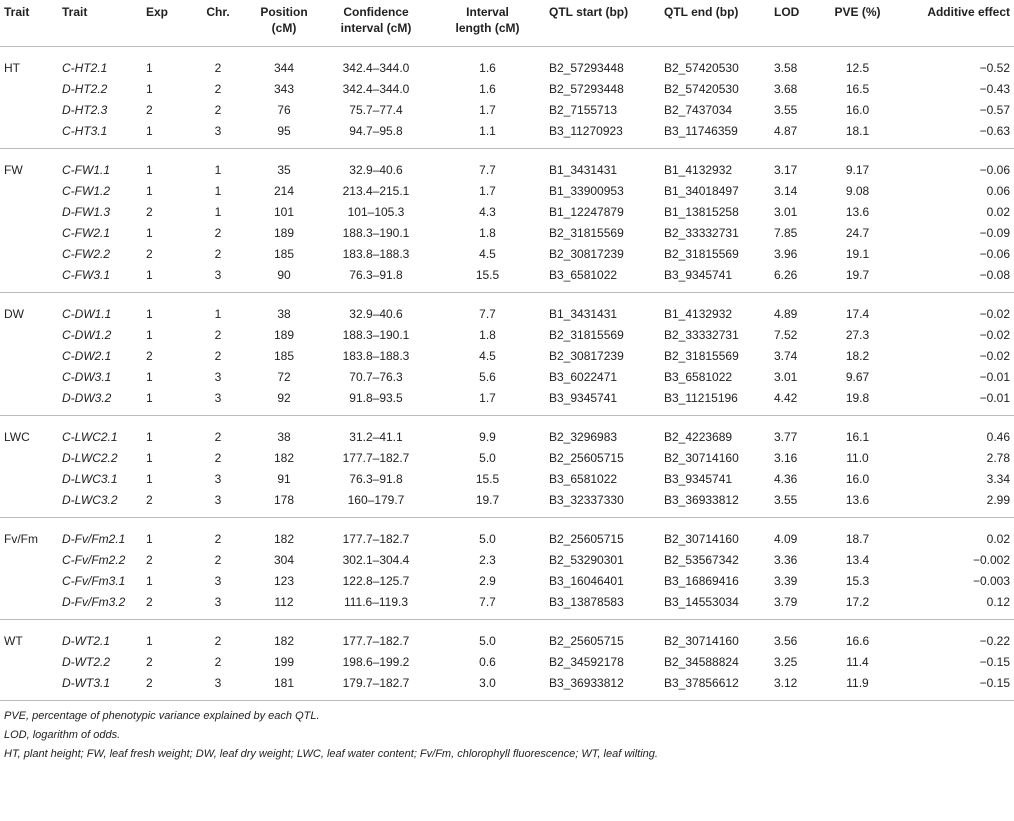 The image size is (1014, 821). What do you see at coordinates (17, 437) in the screenshot?
I see `group-trait: LWC` at bounding box center [17, 437].